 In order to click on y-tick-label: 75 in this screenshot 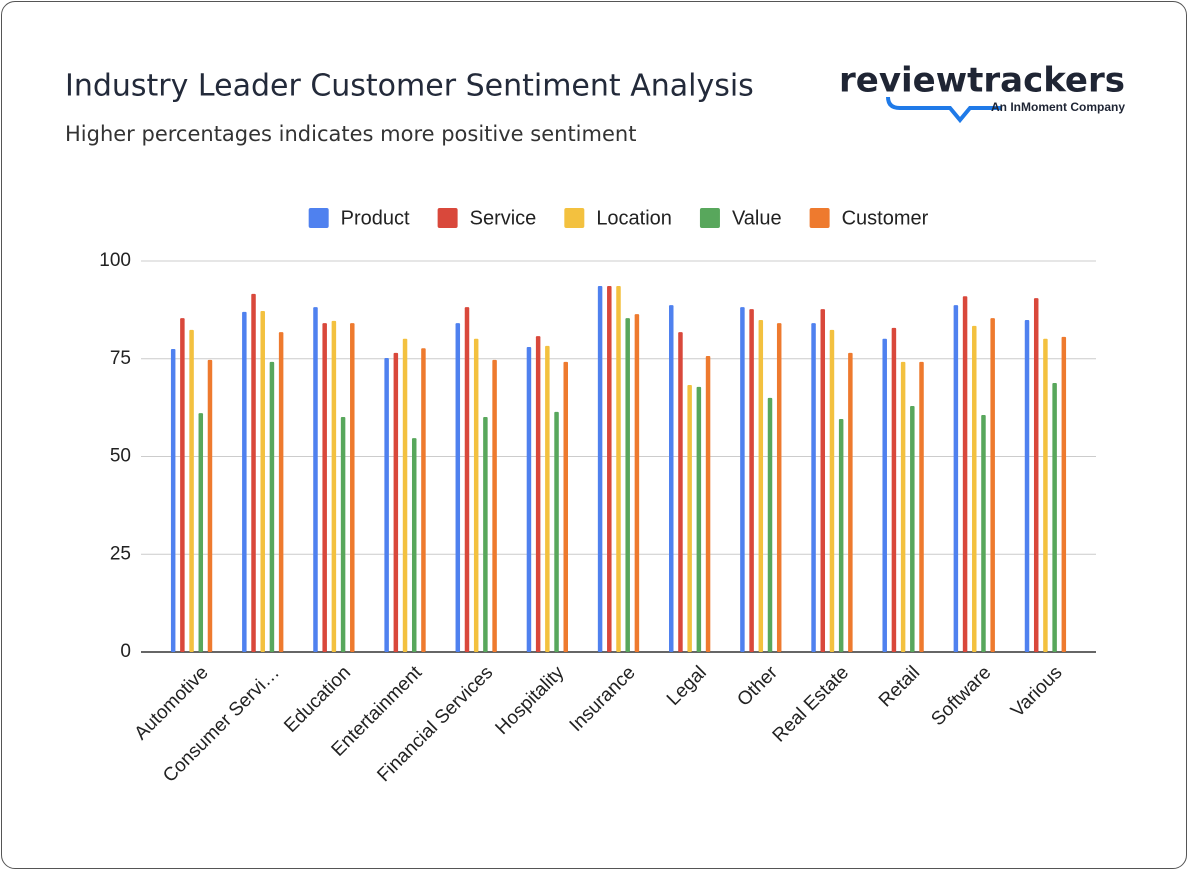, I will do `click(120, 358)`.